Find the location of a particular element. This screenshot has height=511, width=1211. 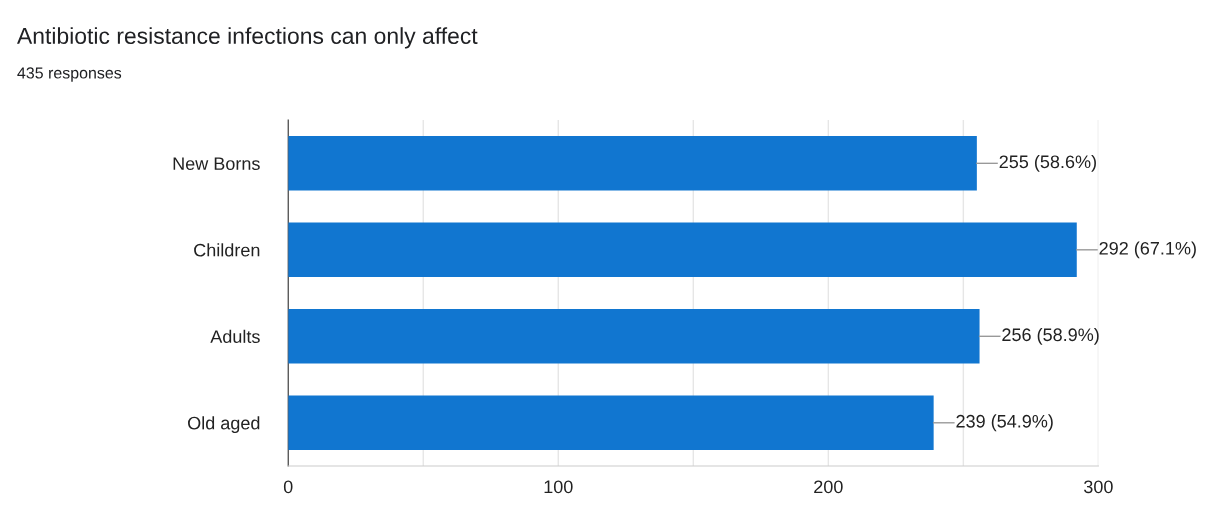

y-tick-label: New Borns is located at coordinates (216, 164).